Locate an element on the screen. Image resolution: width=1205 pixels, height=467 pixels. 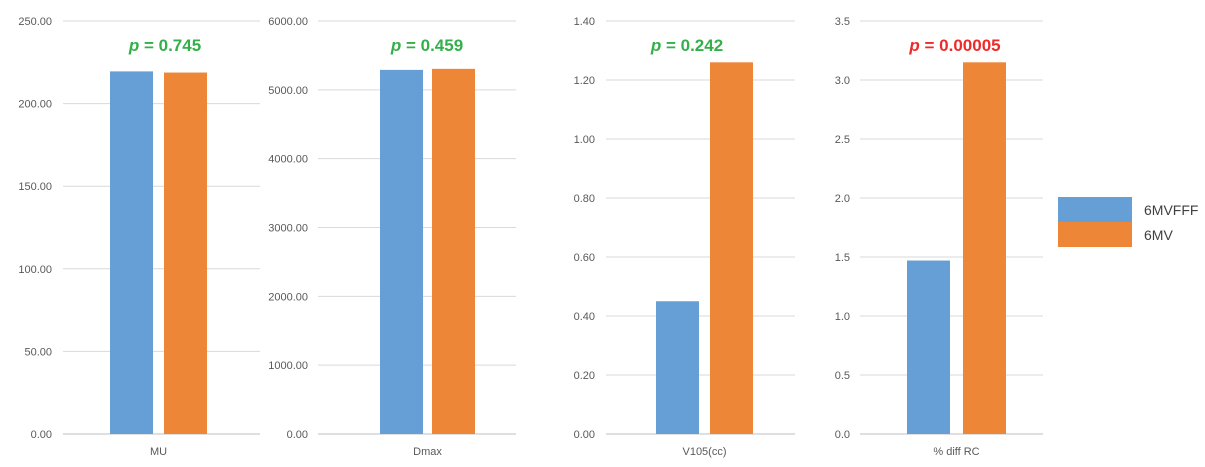
legend-swatch-6mv is located at coordinates (1095, 234).